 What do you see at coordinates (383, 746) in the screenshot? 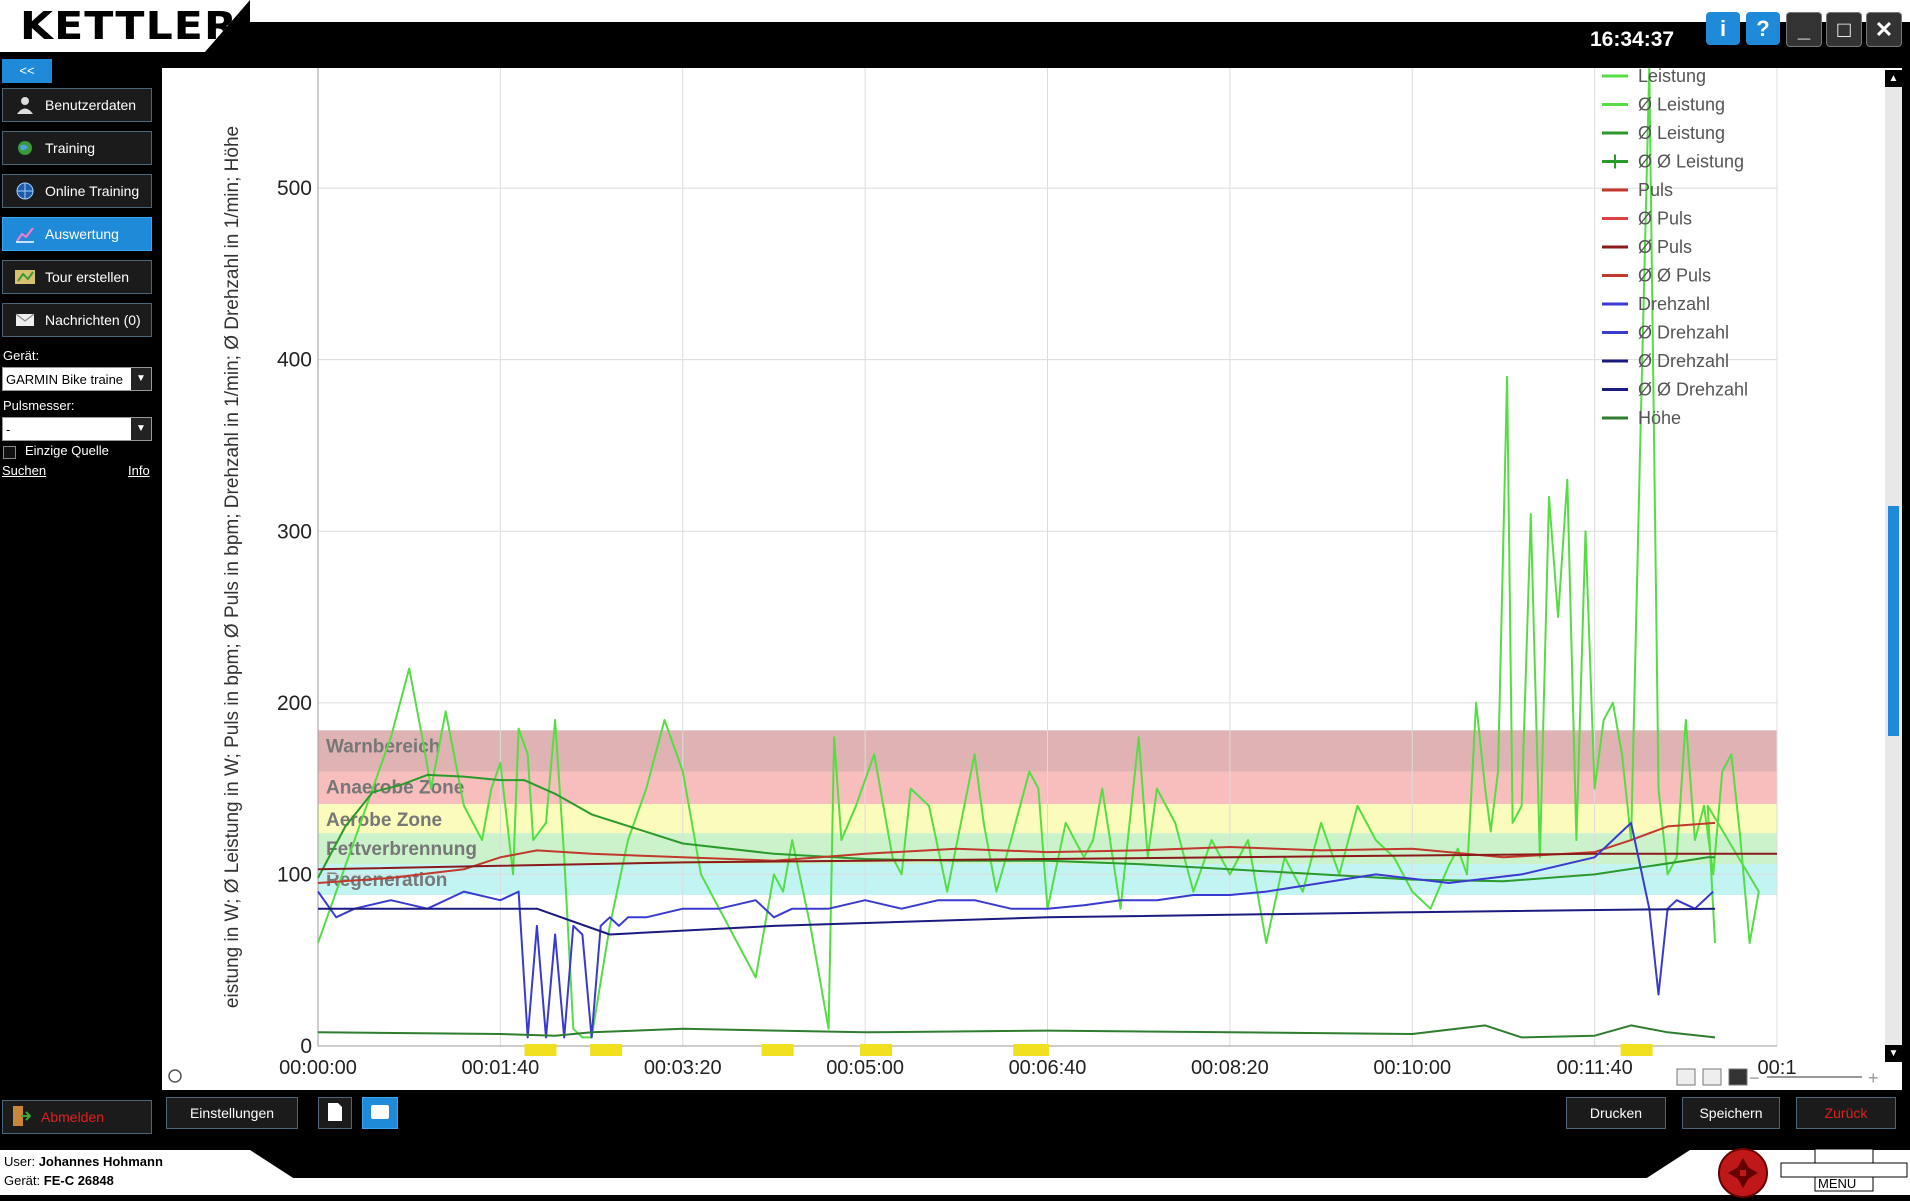
I see `zone-label: Warnbereich` at bounding box center [383, 746].